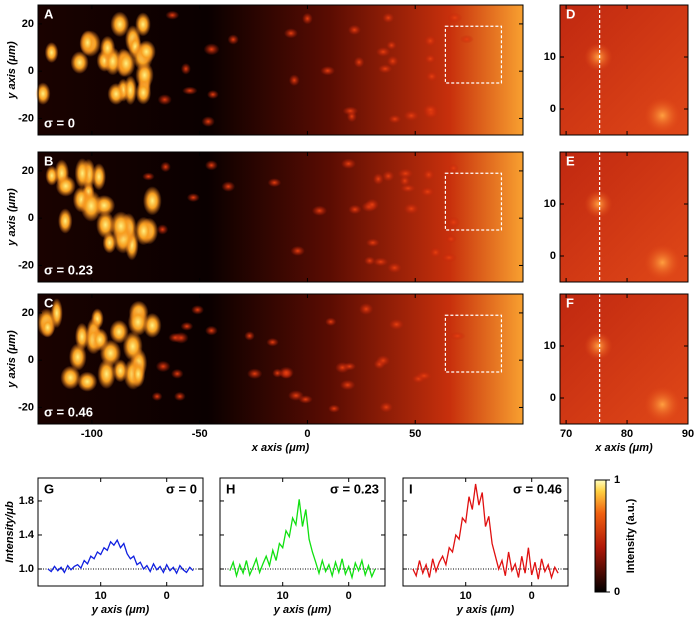 Image resolution: width=700 pixels, height=625 pixels. I want to click on y-tick-label: -20, so click(26, 265).